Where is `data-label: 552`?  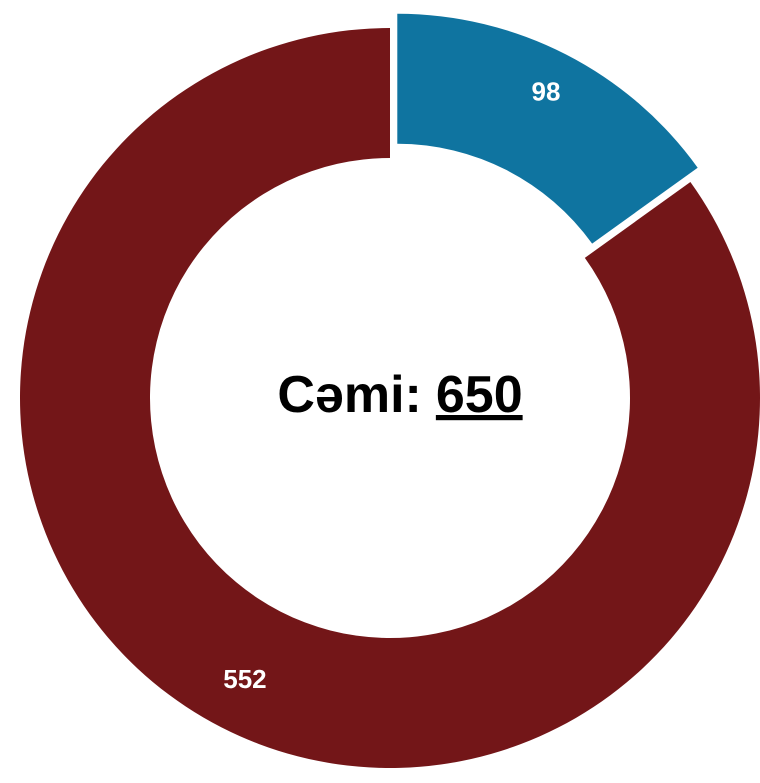 data-label: 552 is located at coordinates (244, 679).